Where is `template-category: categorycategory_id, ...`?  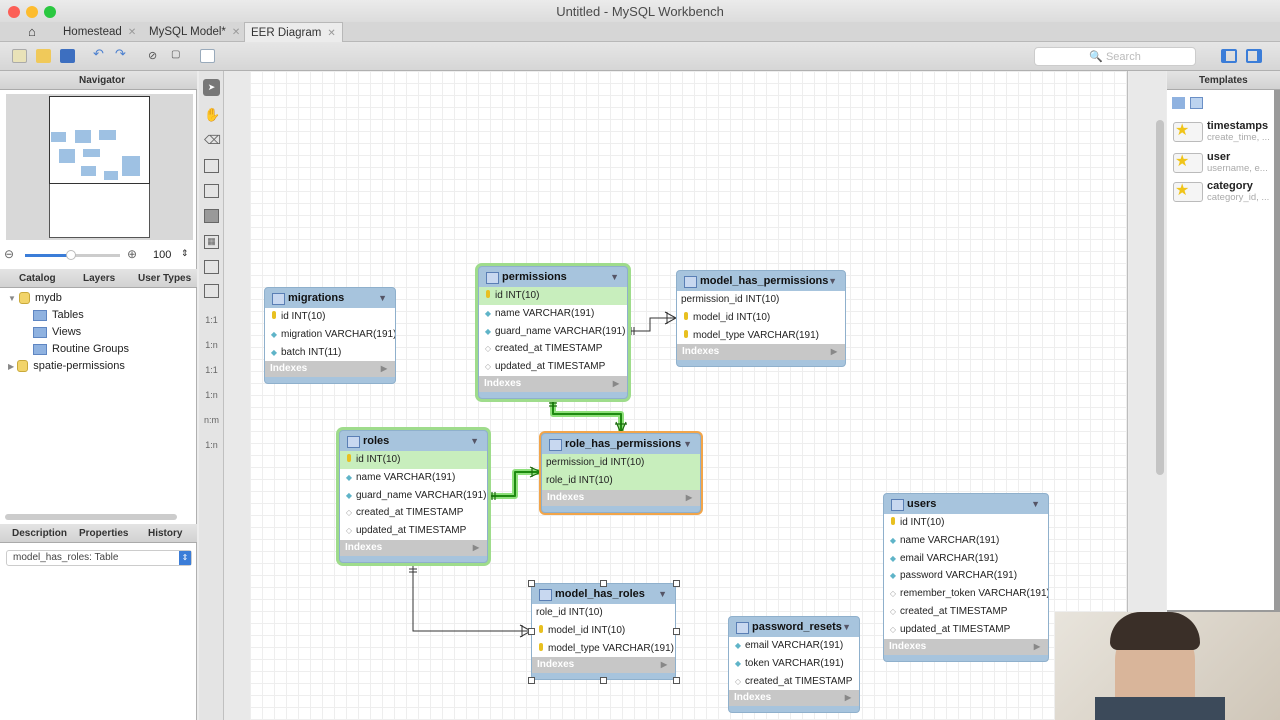 template-category: categorycategory_id, ... is located at coordinates (1222, 194).